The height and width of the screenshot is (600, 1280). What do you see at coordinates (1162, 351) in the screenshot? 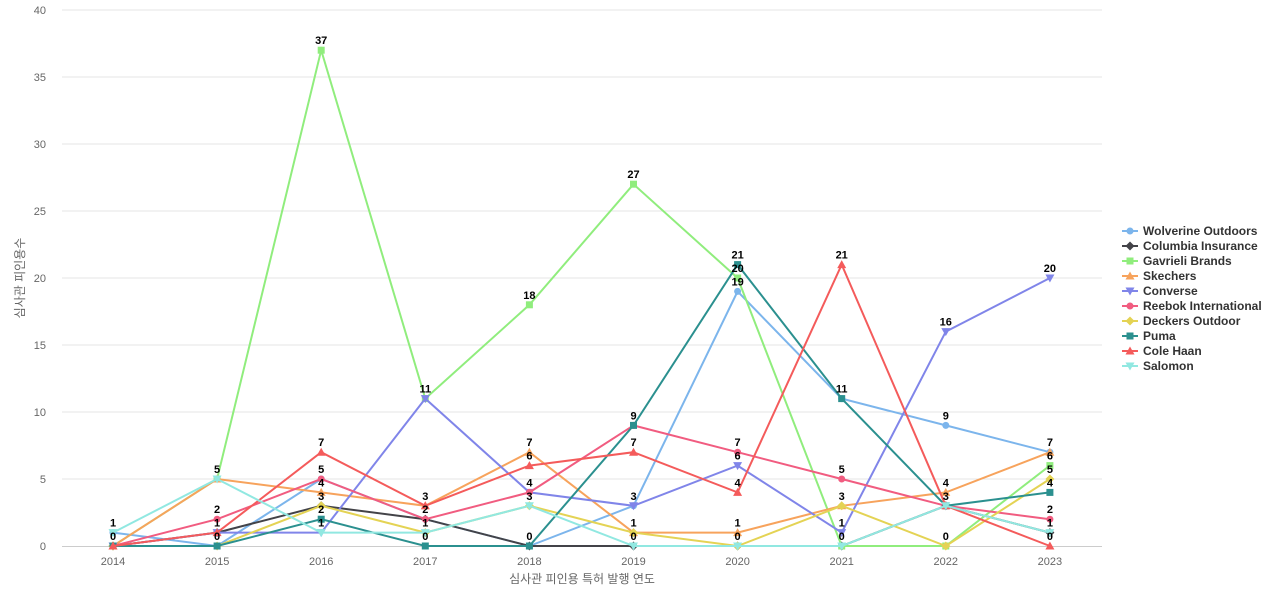
I see `legend-item: Cole Haan` at bounding box center [1162, 351].